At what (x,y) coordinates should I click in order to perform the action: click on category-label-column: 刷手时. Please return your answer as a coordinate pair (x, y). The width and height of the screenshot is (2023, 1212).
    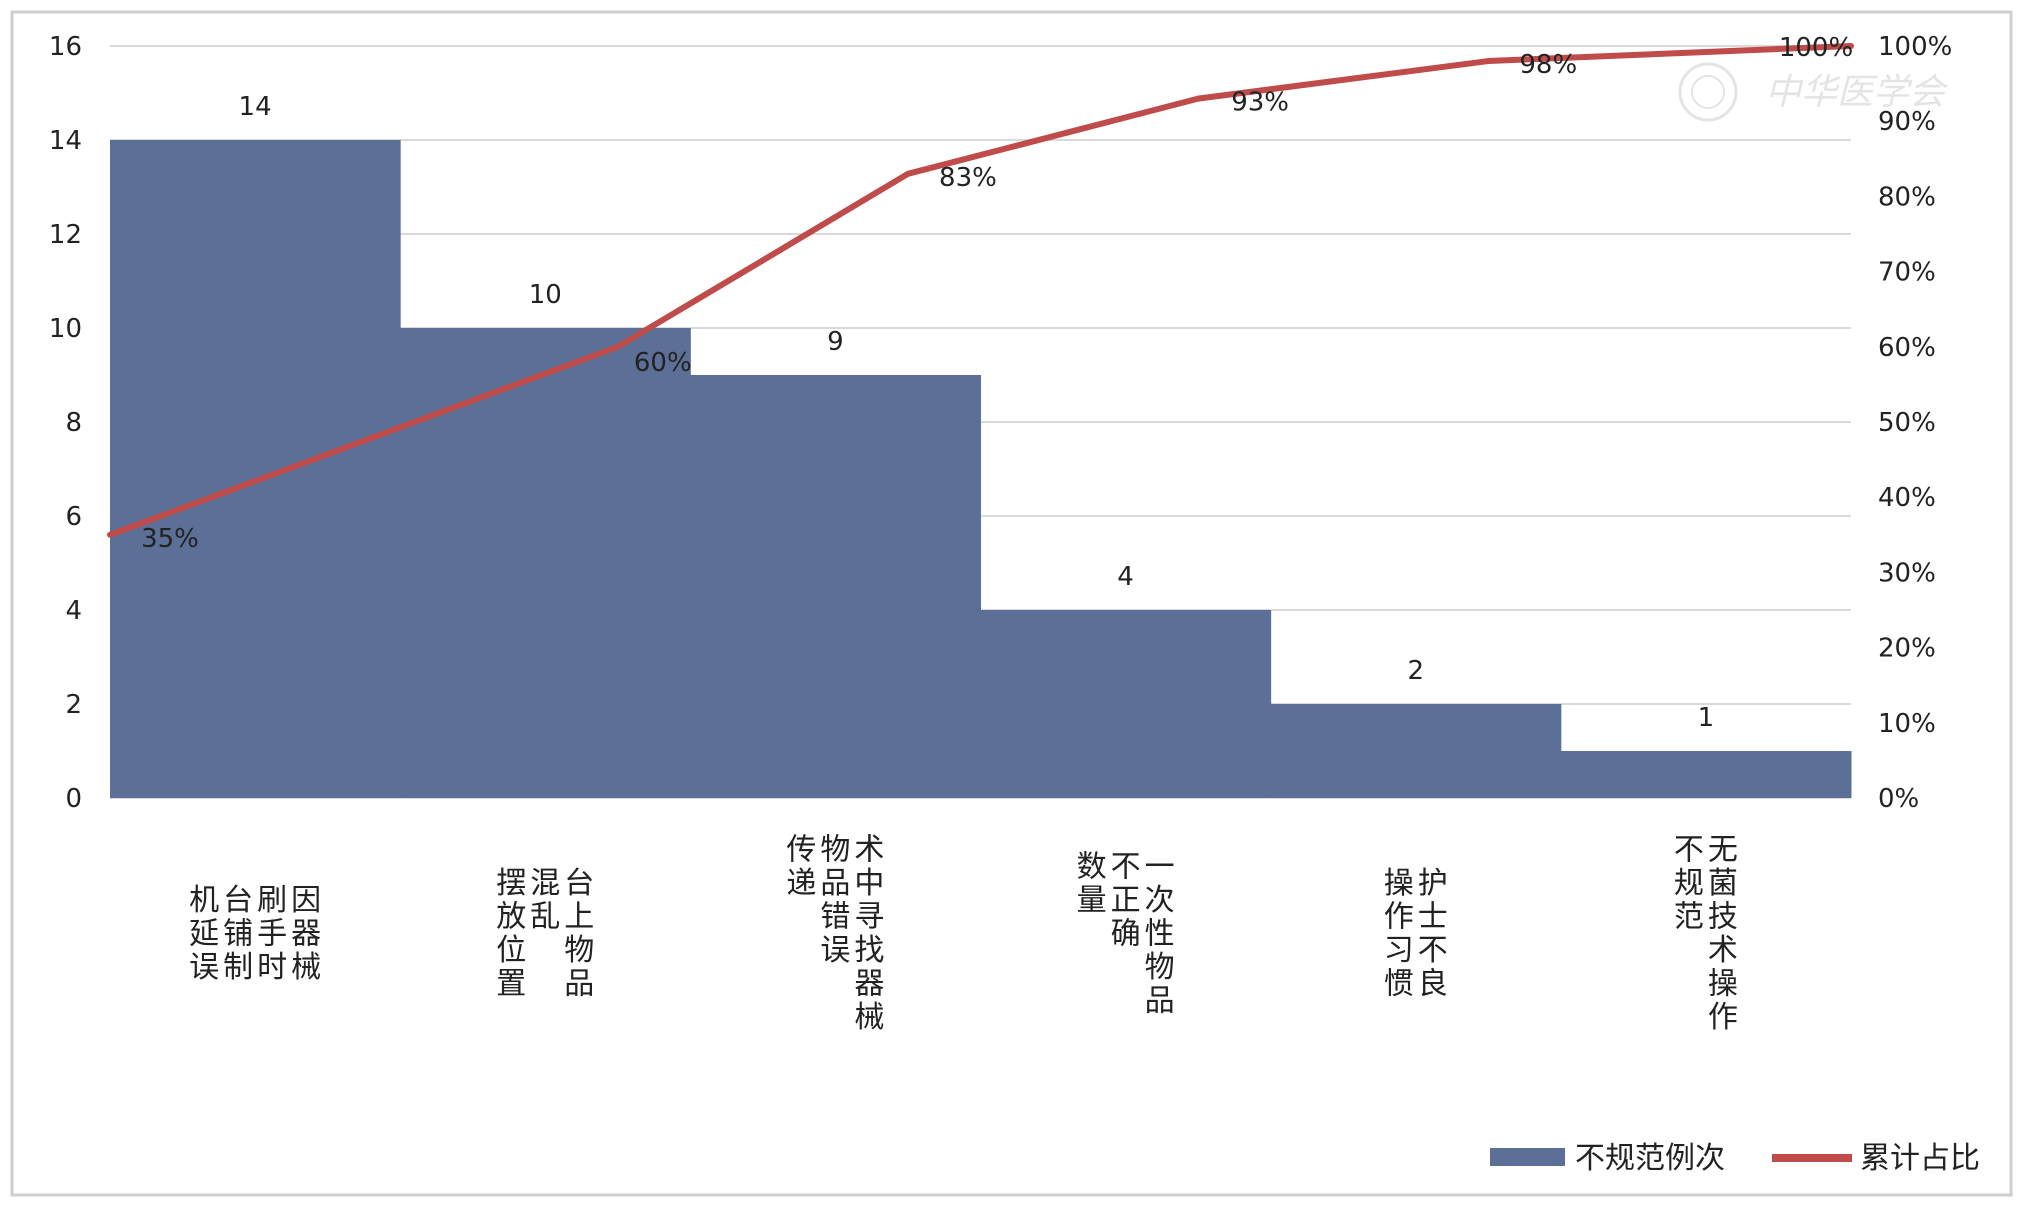
    Looking at the image, I should click on (272, 934).